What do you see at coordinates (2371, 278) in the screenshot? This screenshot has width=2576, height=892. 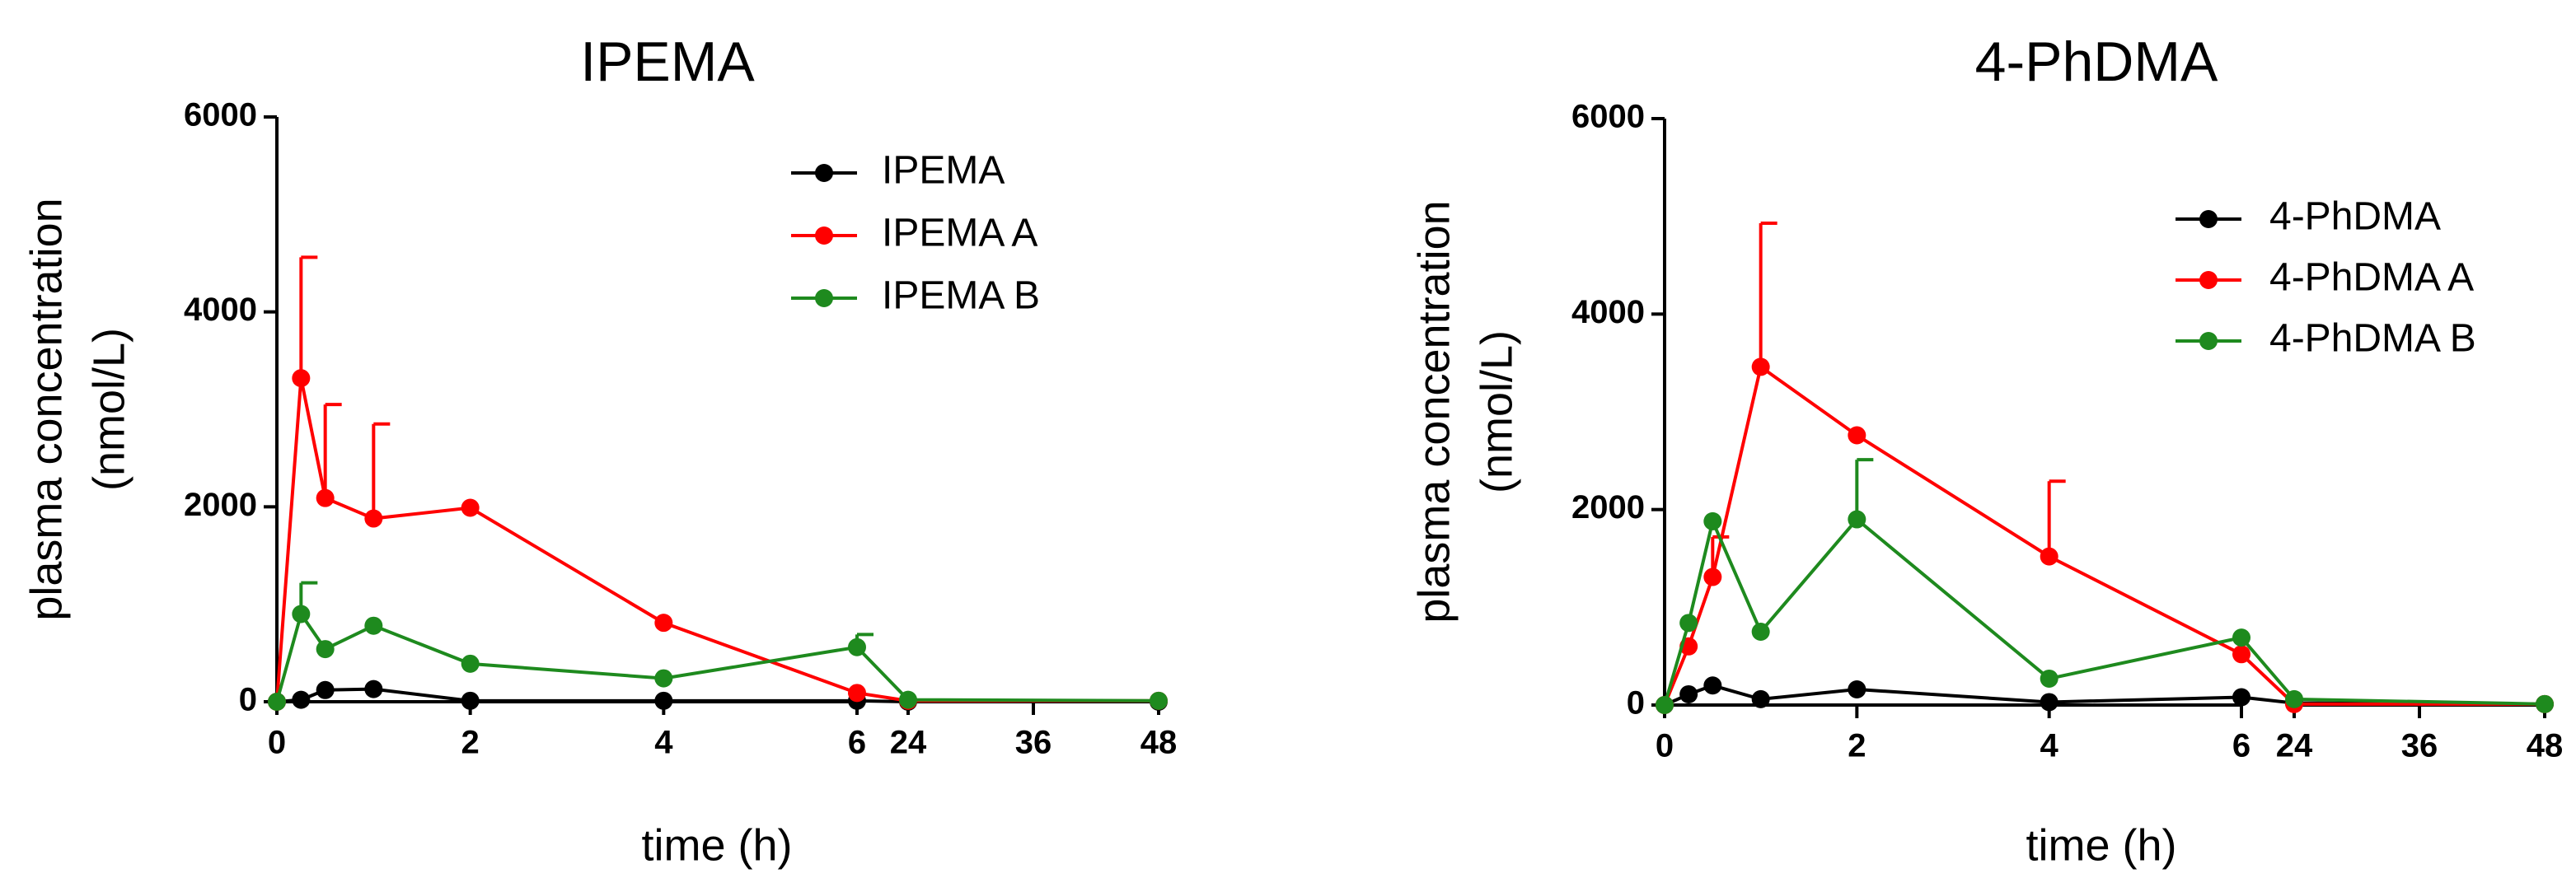 I see `legend-label: 4-PhDMA A` at bounding box center [2371, 278].